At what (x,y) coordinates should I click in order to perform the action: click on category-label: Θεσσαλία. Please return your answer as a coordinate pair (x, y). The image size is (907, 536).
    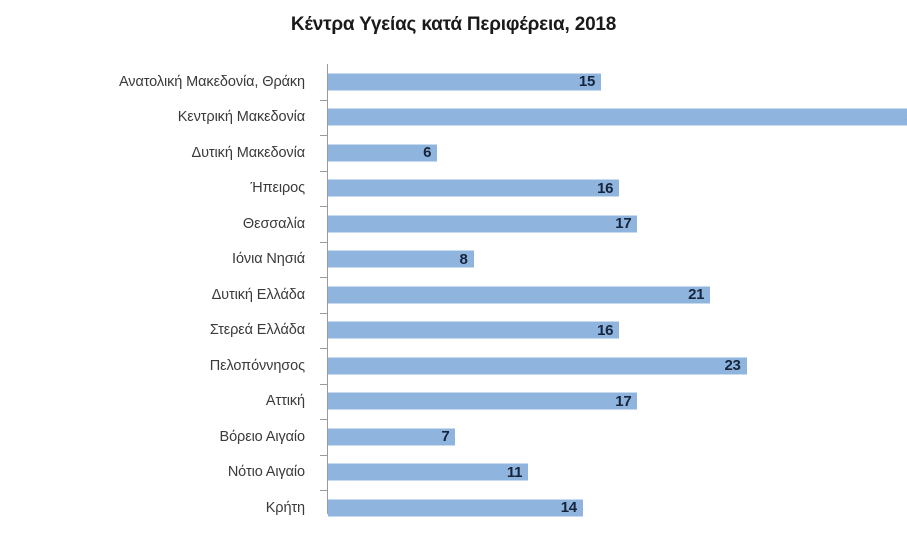
    Looking at the image, I should click on (273, 223).